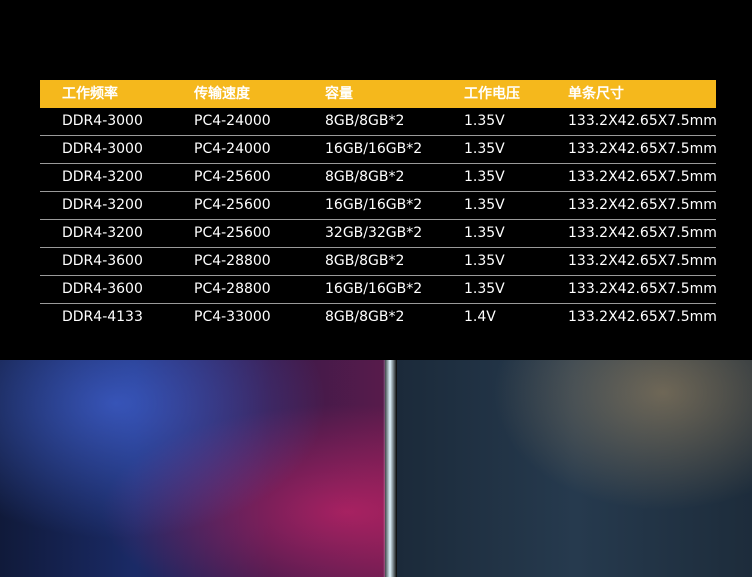  What do you see at coordinates (339, 94) in the screenshot?
I see `header-capacity: 容量` at bounding box center [339, 94].